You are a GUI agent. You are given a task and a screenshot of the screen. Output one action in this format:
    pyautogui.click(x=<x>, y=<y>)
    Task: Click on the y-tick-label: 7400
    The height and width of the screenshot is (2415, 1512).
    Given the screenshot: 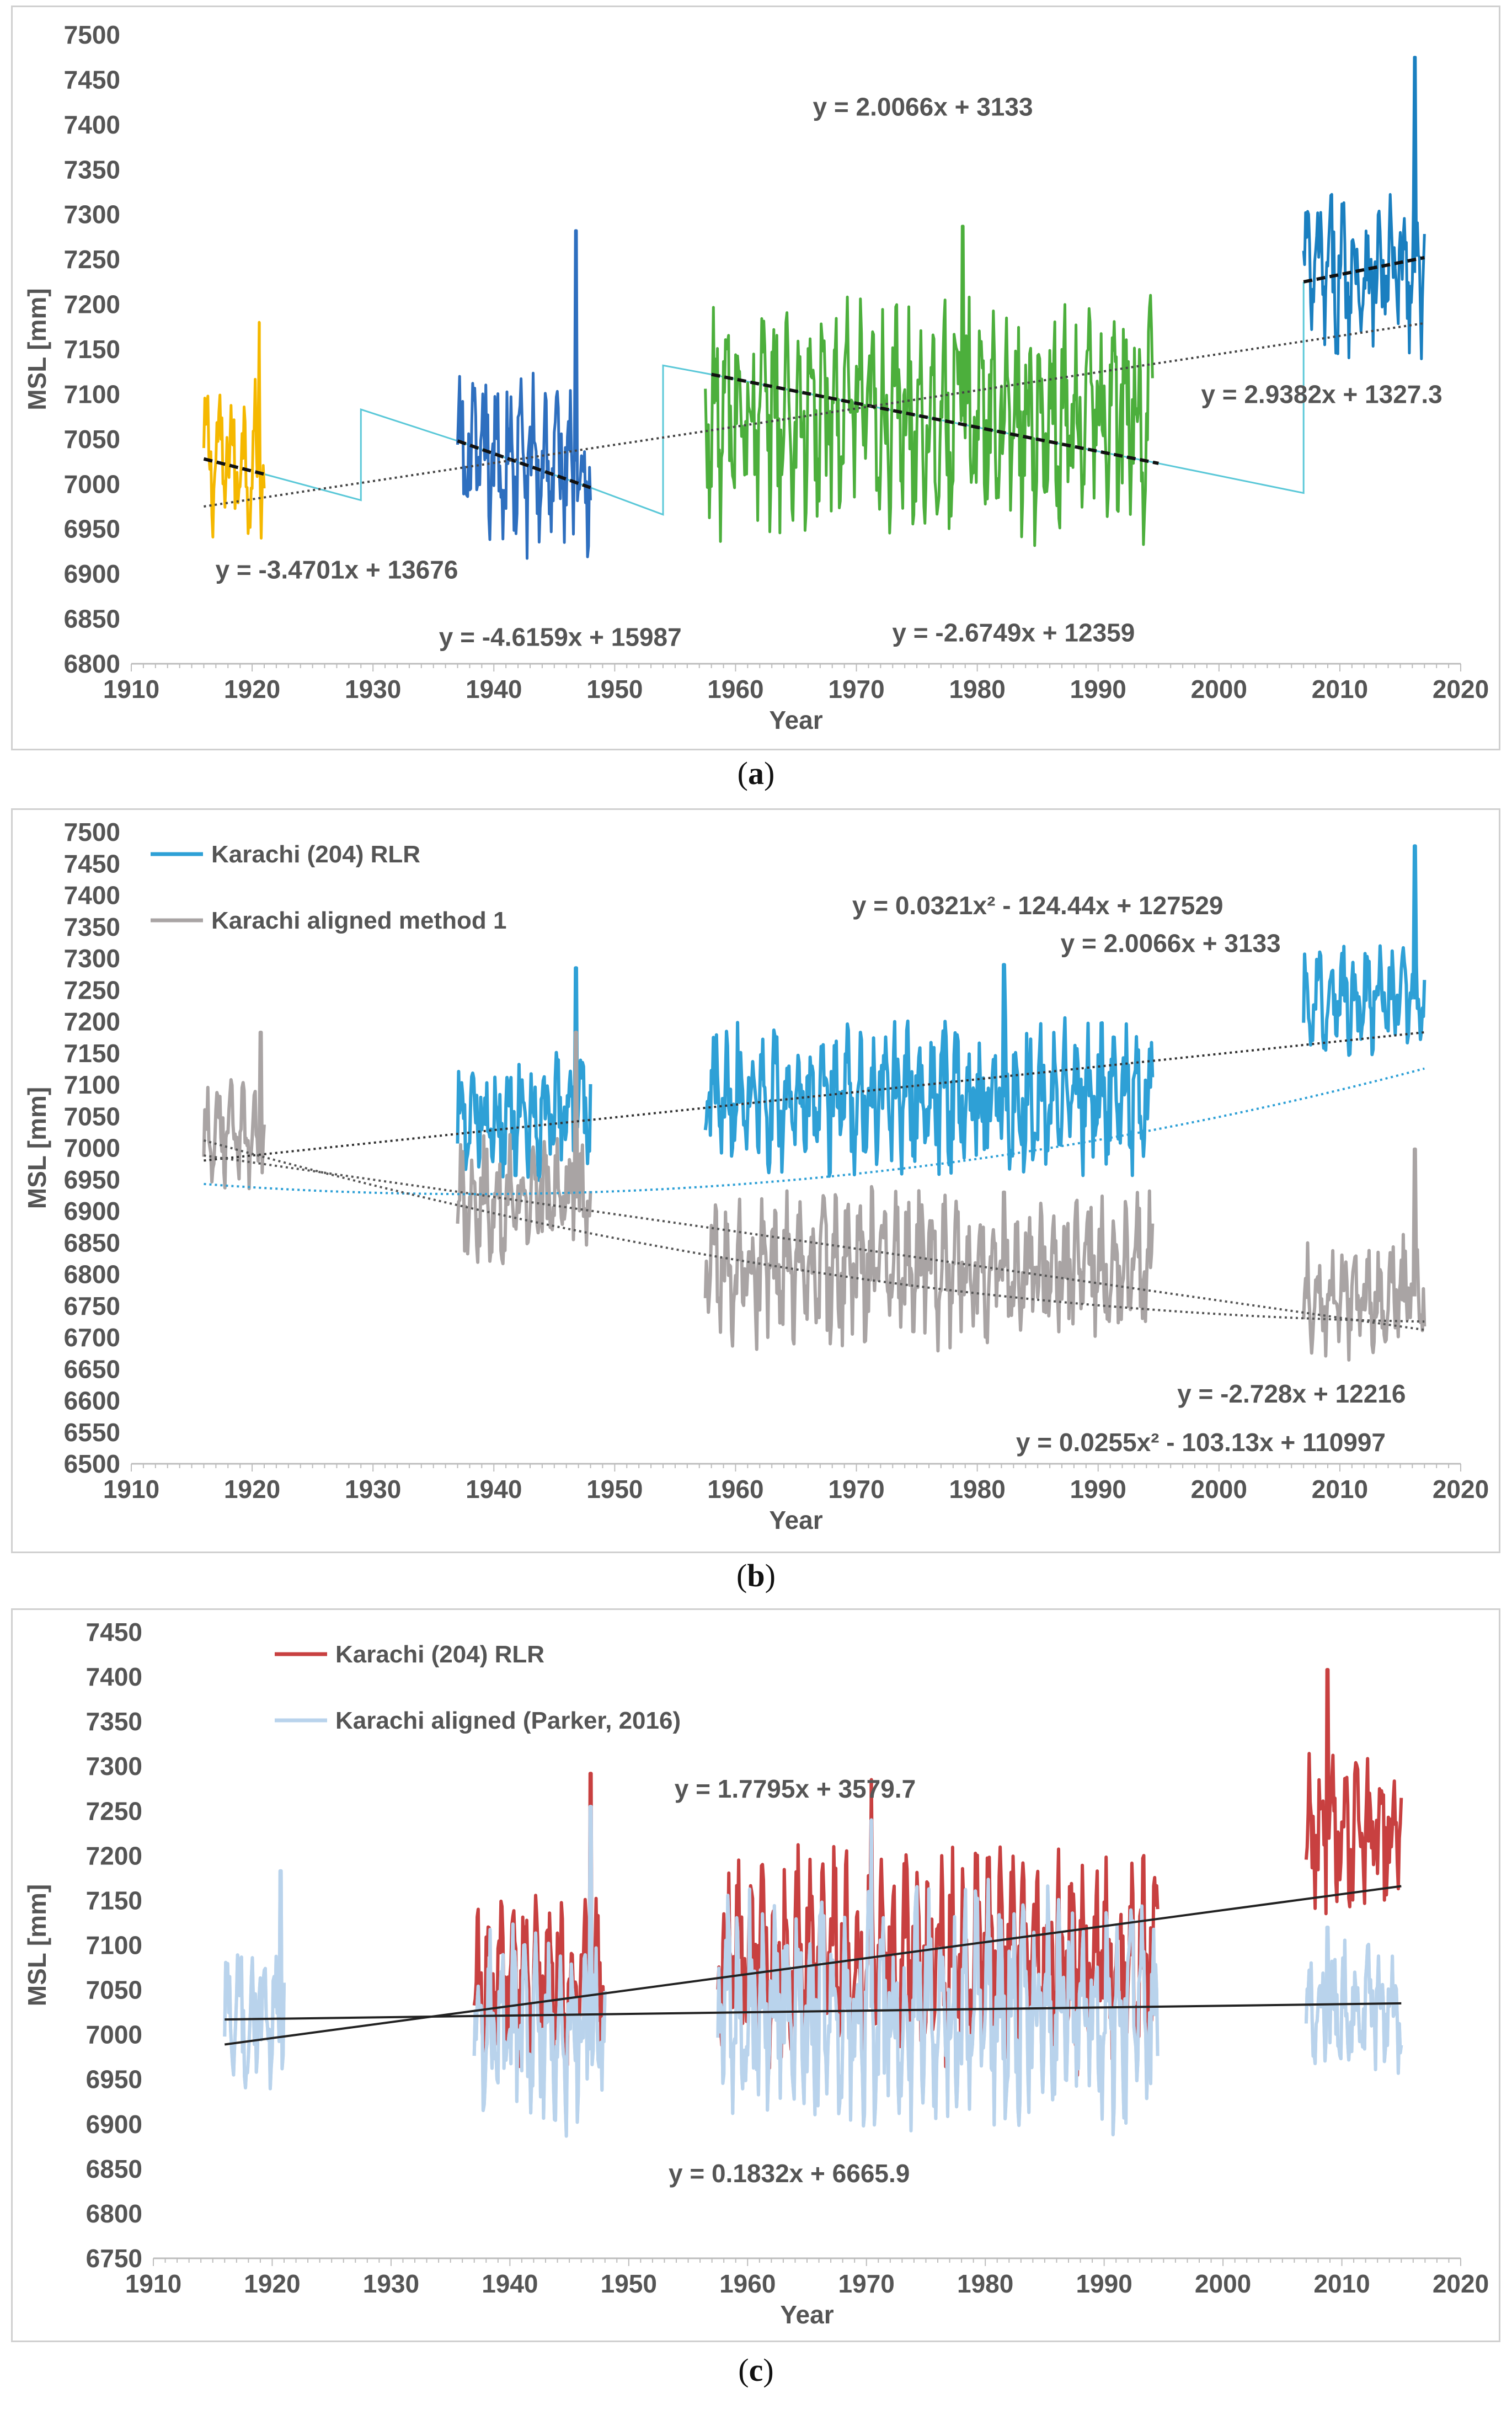 What is the action you would take?
    pyautogui.click(x=114, y=1676)
    